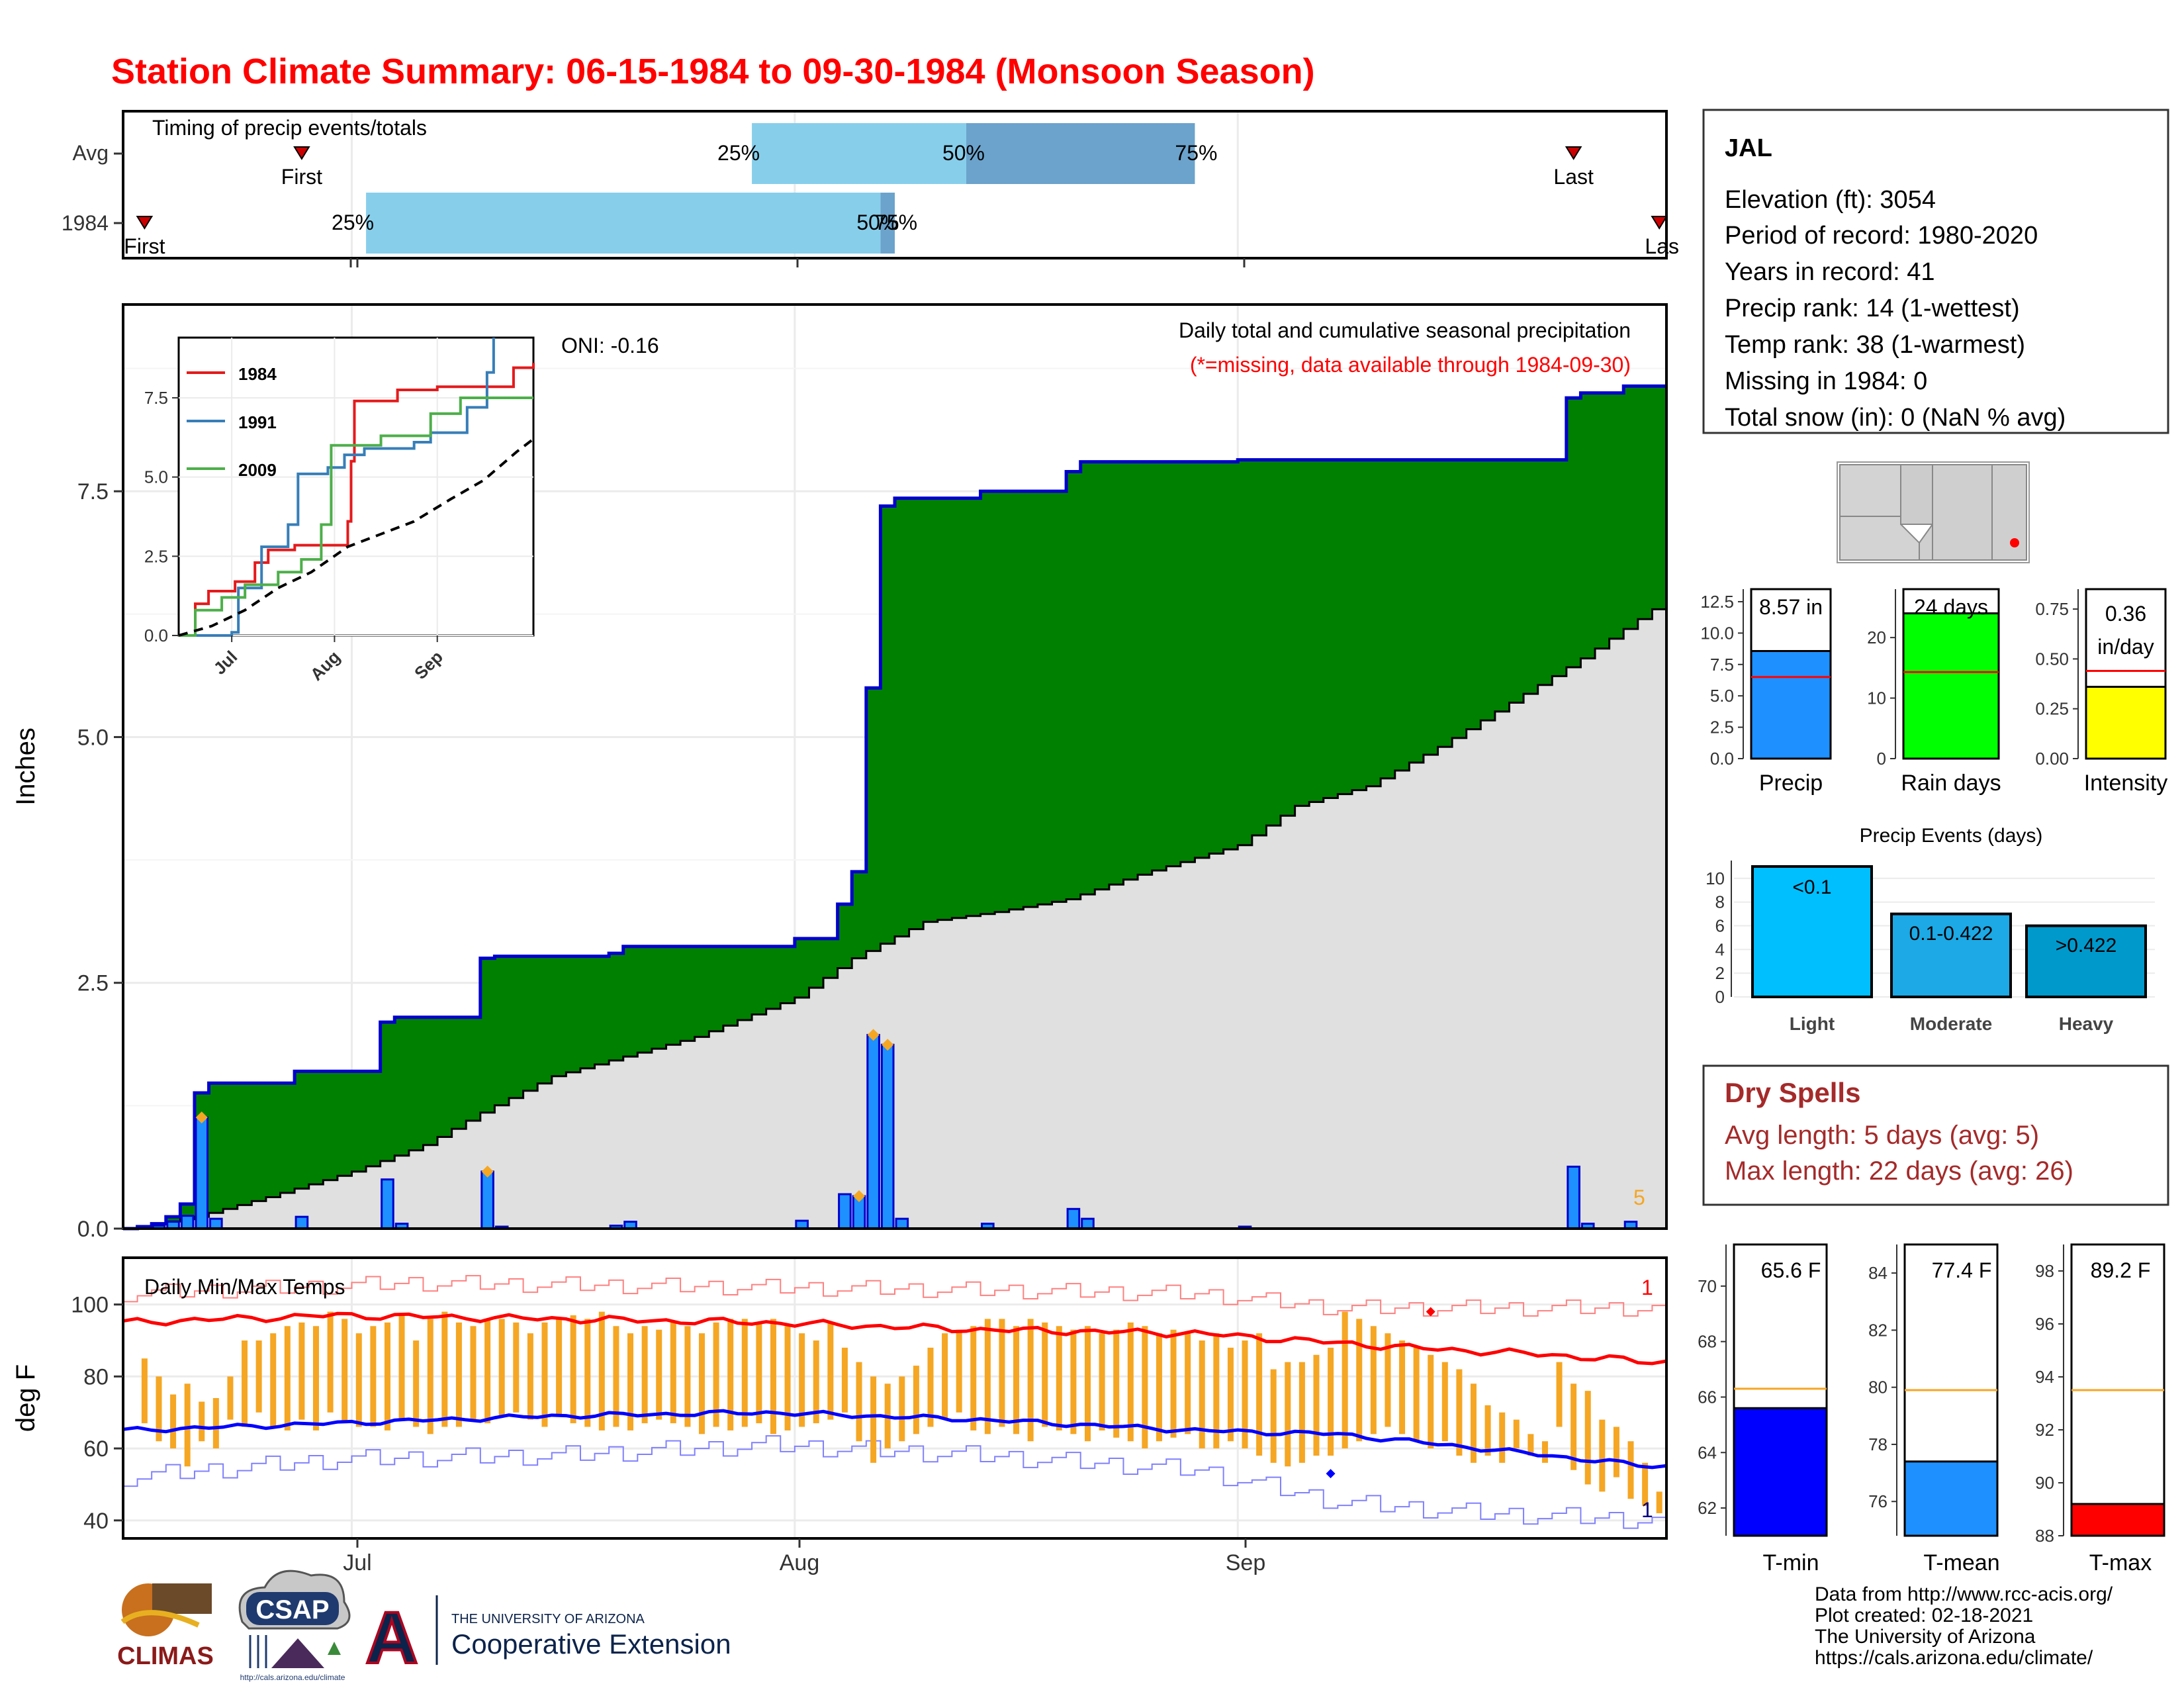  What do you see at coordinates (90, 153) in the screenshot?
I see `timing-row-avg: Avg` at bounding box center [90, 153].